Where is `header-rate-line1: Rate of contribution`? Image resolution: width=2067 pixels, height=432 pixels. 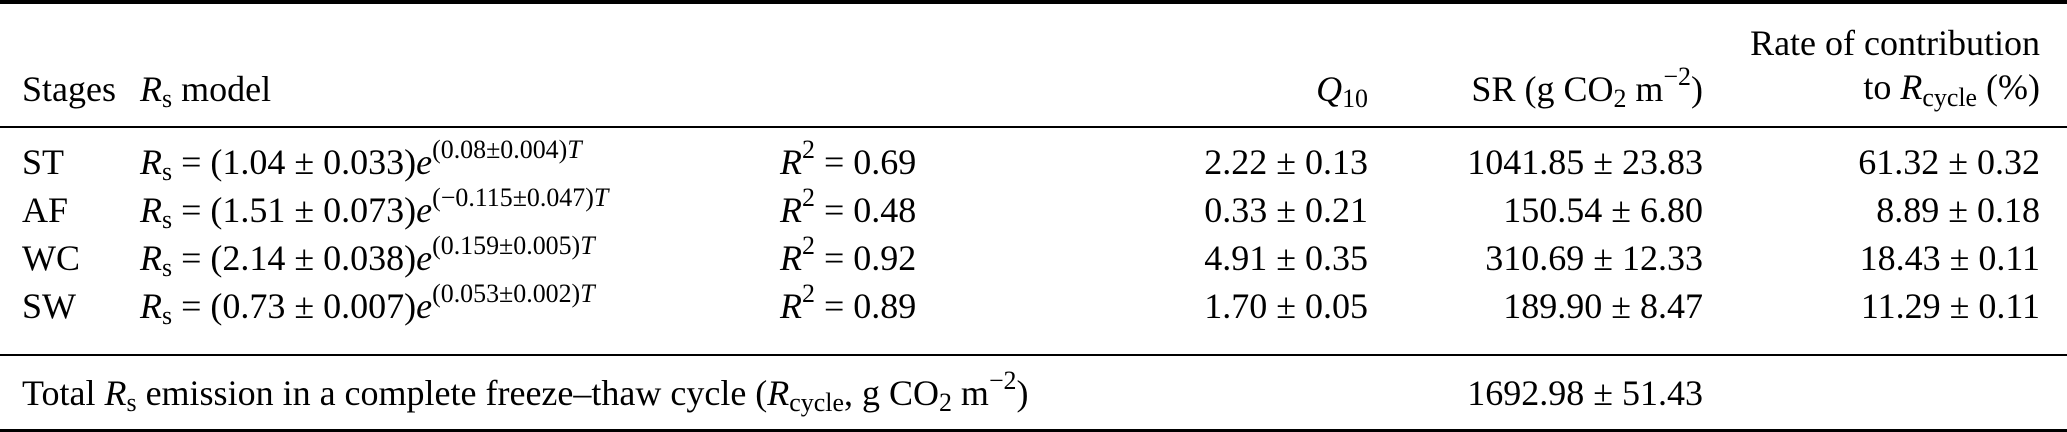 header-rate-line1: Rate of contribution is located at coordinates (1895, 43).